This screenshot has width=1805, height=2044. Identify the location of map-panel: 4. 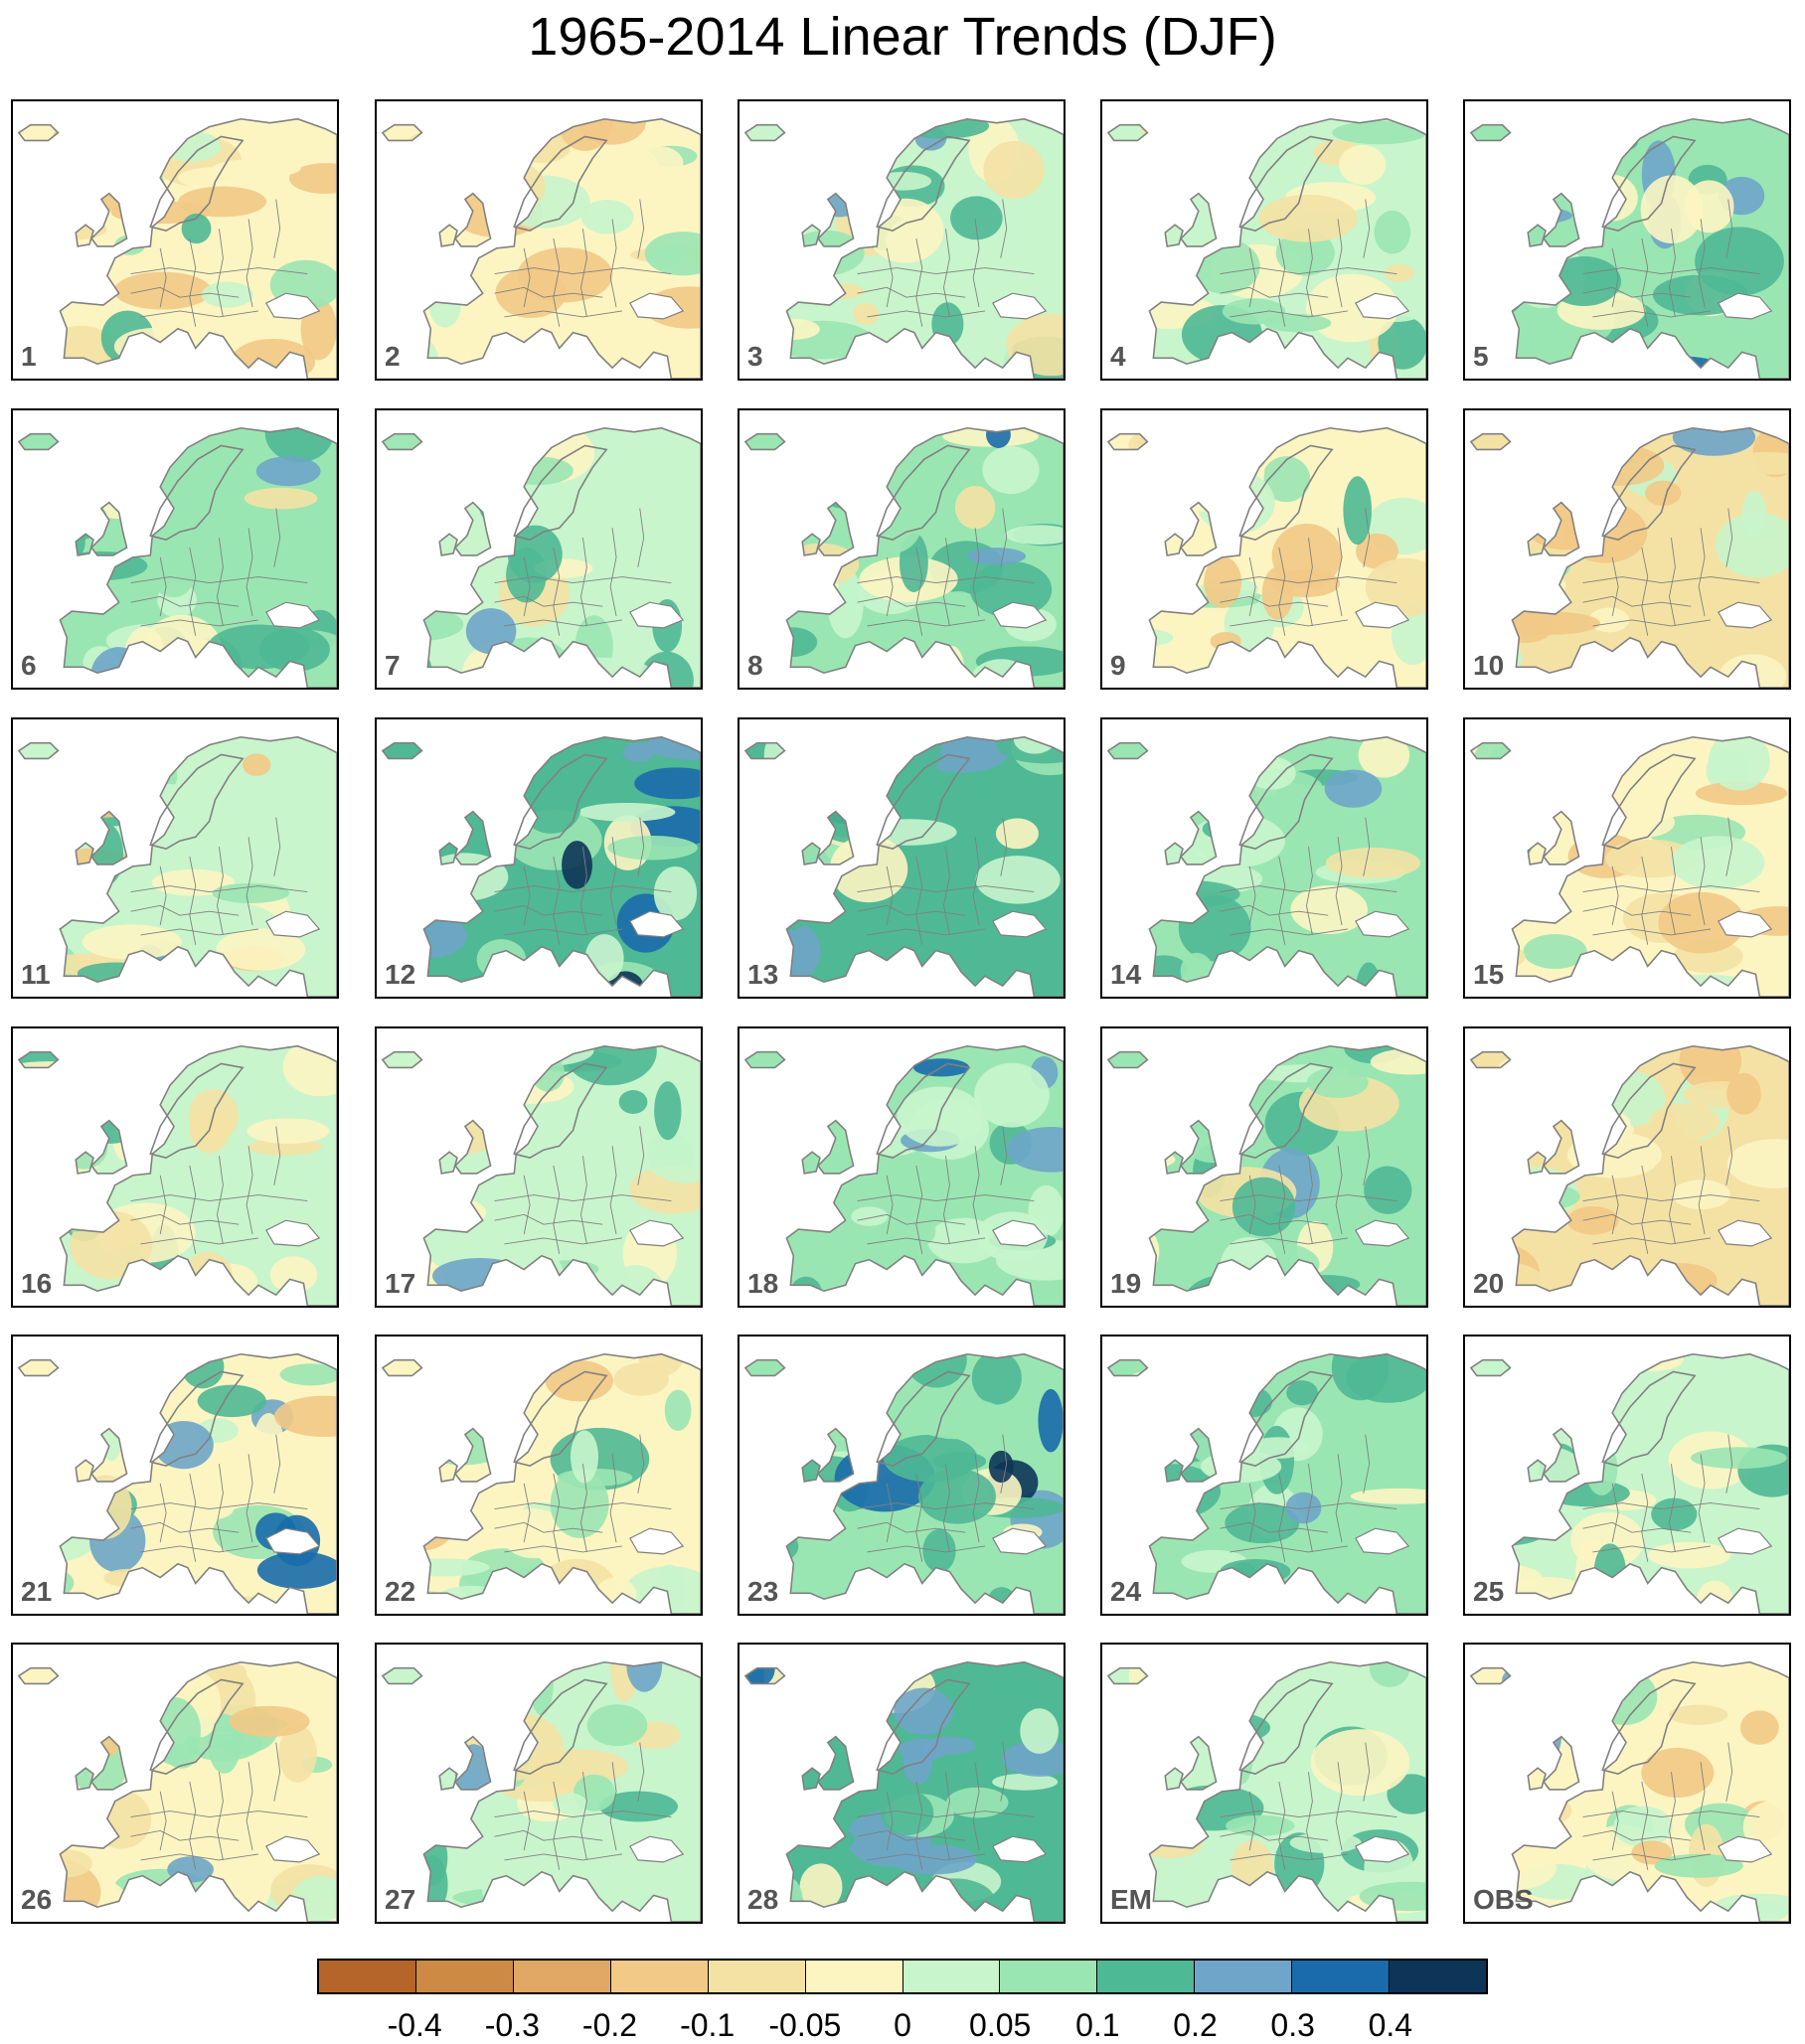
(1264, 240).